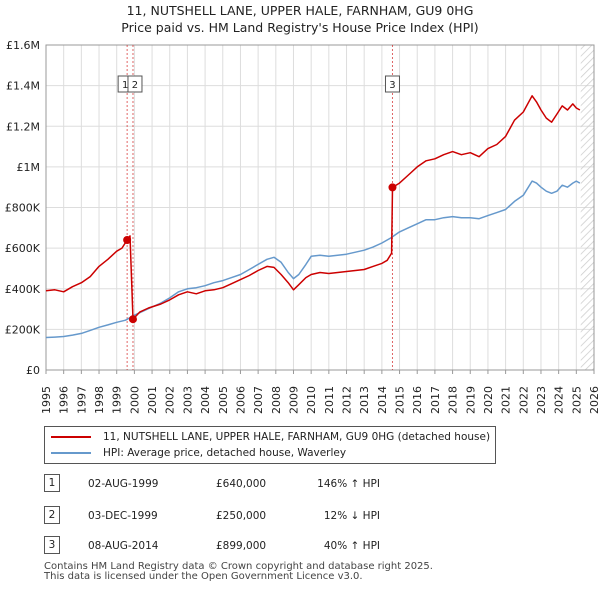 This screenshot has width=600, height=590. I want to click on y-tick-label: £800K, so click(23, 208).